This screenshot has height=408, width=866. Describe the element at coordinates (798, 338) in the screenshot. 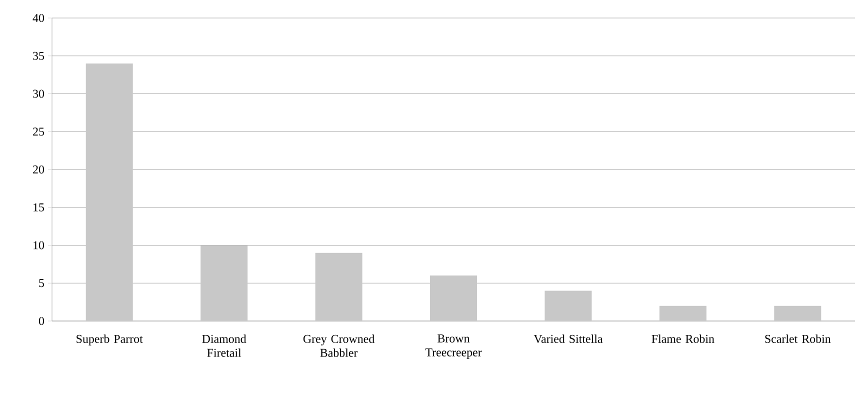

I see `x-tick-label: Scarlet Robin` at that location.